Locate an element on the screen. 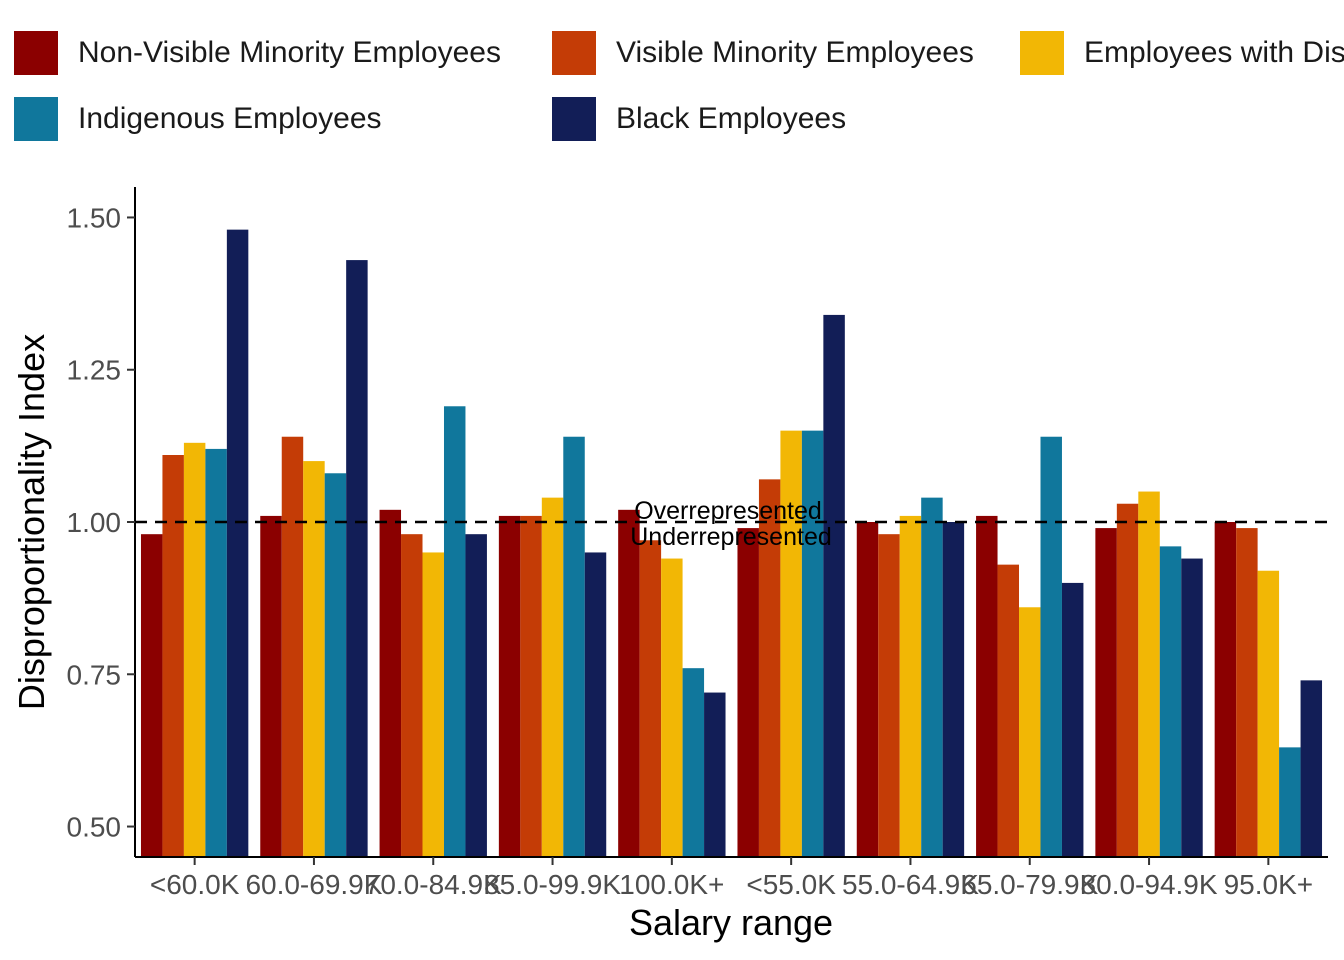 This screenshot has height=960, width=1344. y-tick-label: 0.50 is located at coordinates (94, 827).